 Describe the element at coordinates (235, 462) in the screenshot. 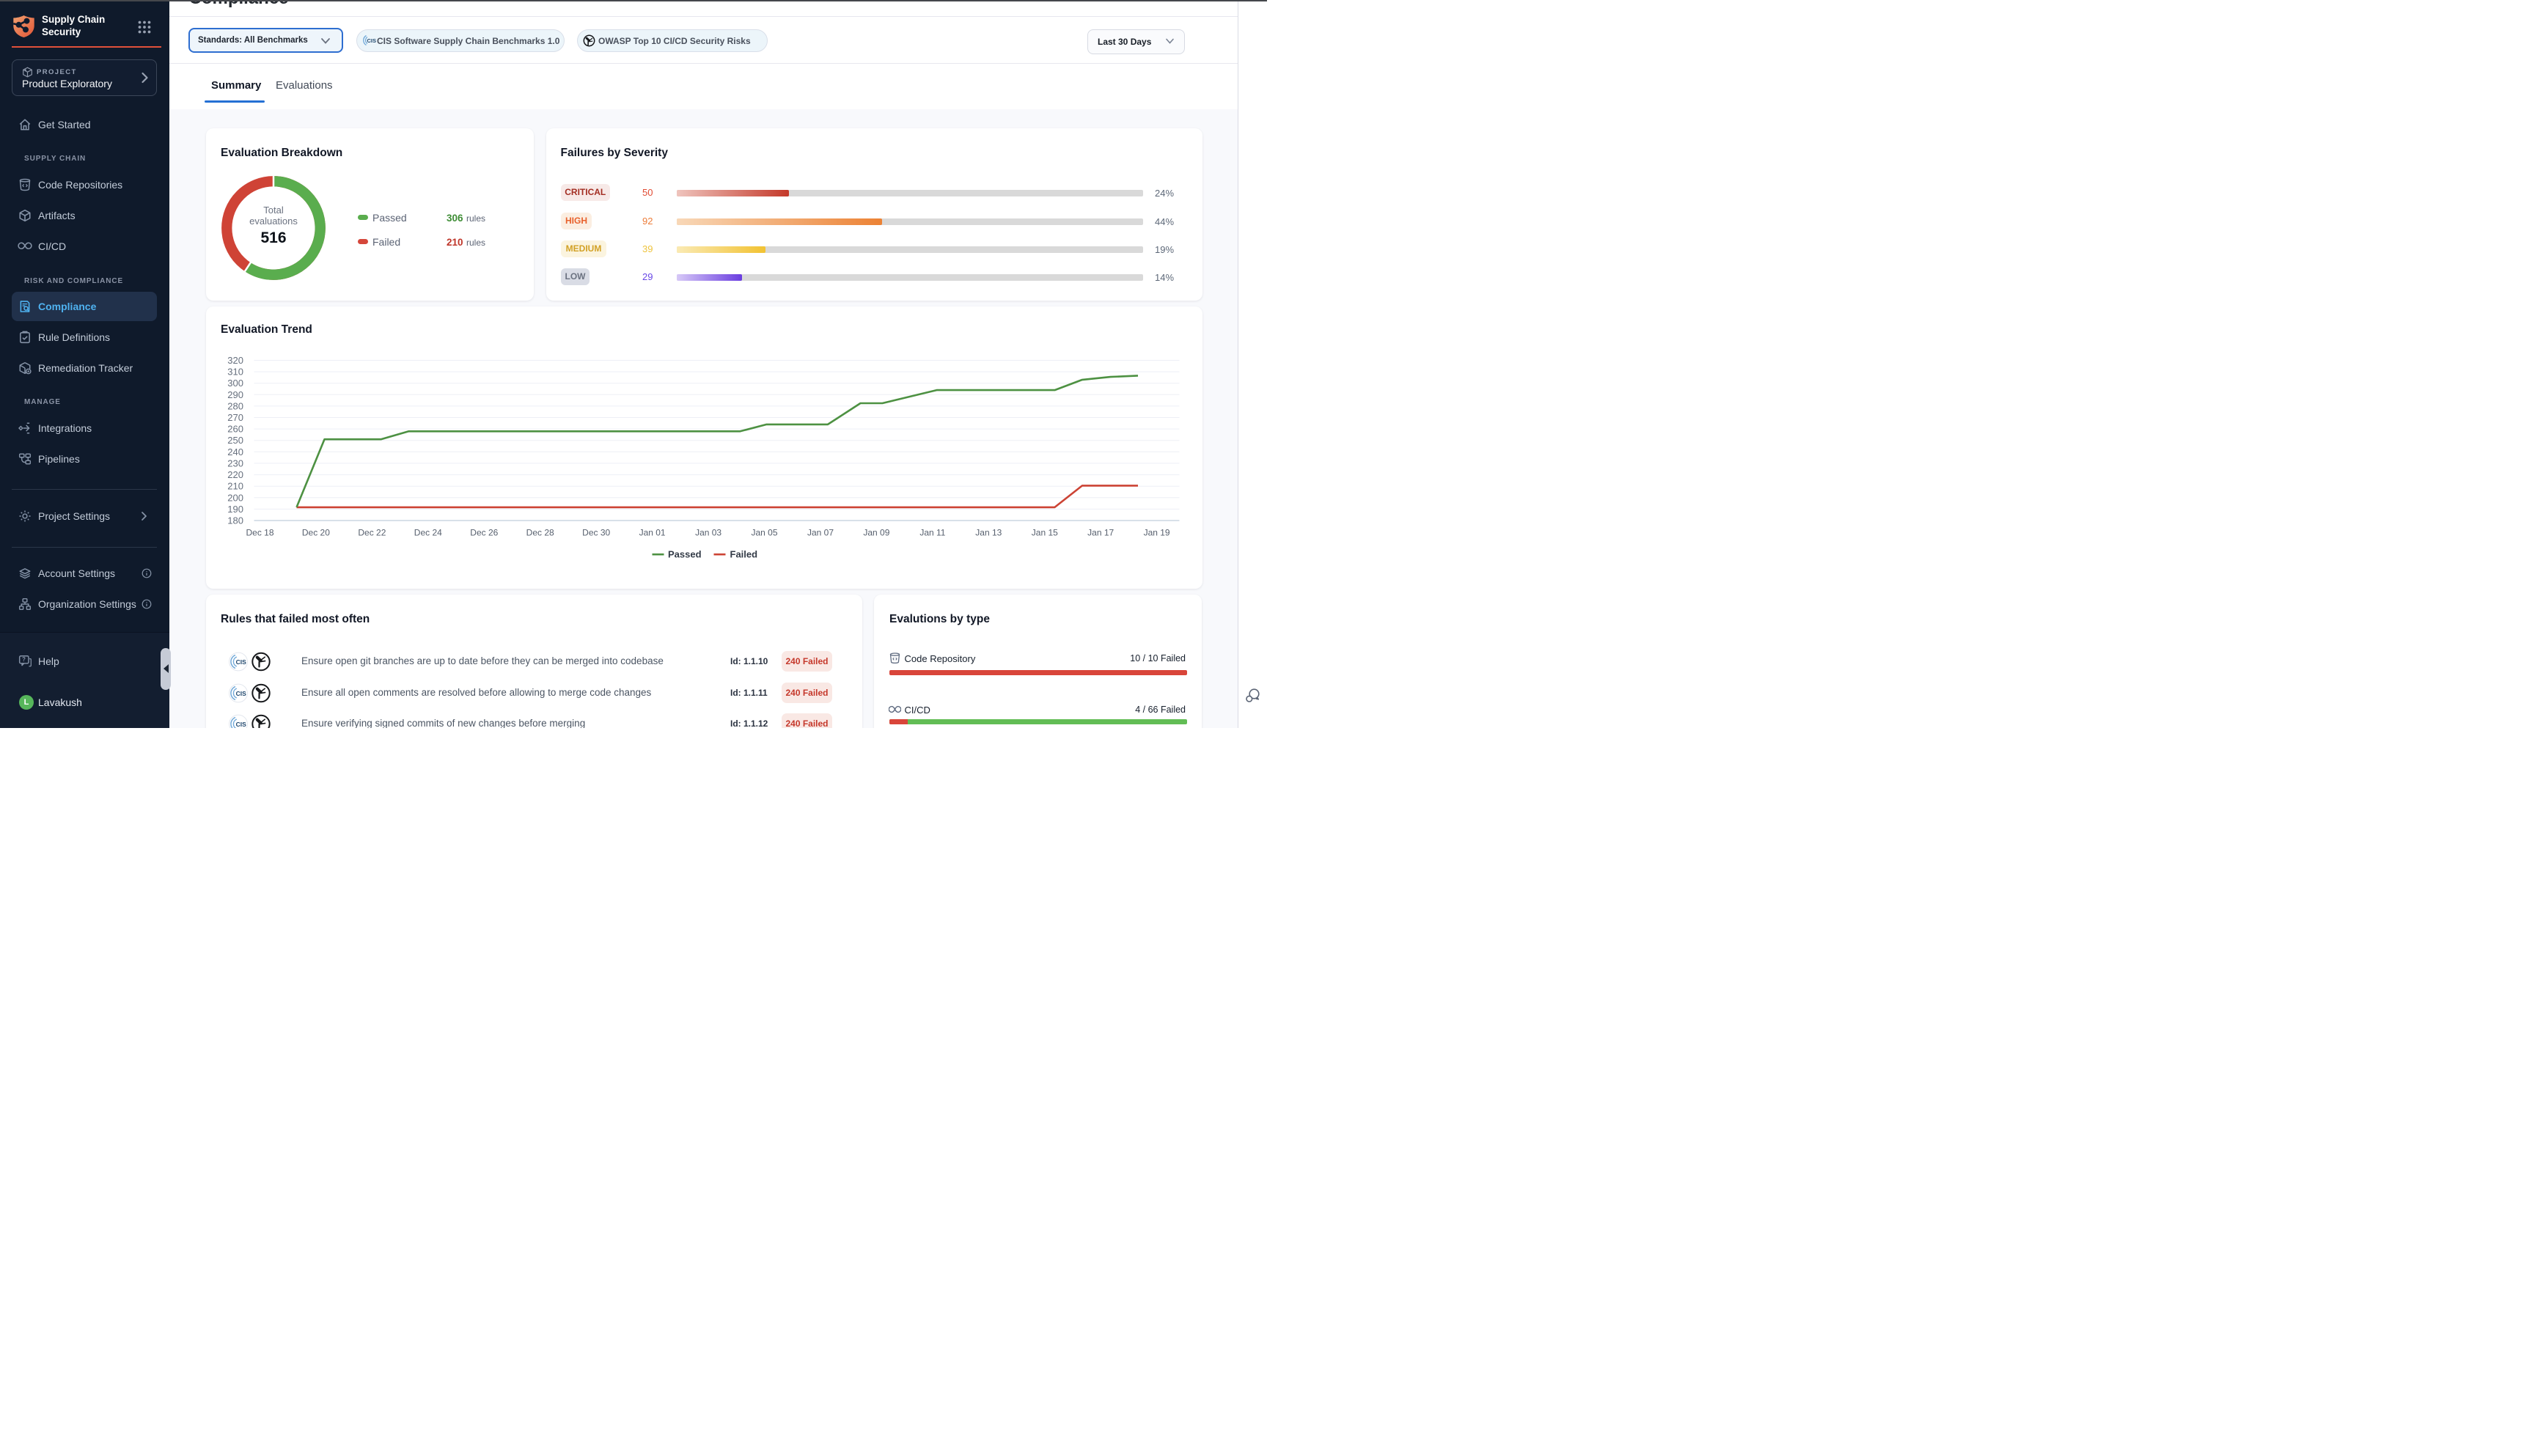

I see `svg-text: 230` at that location.